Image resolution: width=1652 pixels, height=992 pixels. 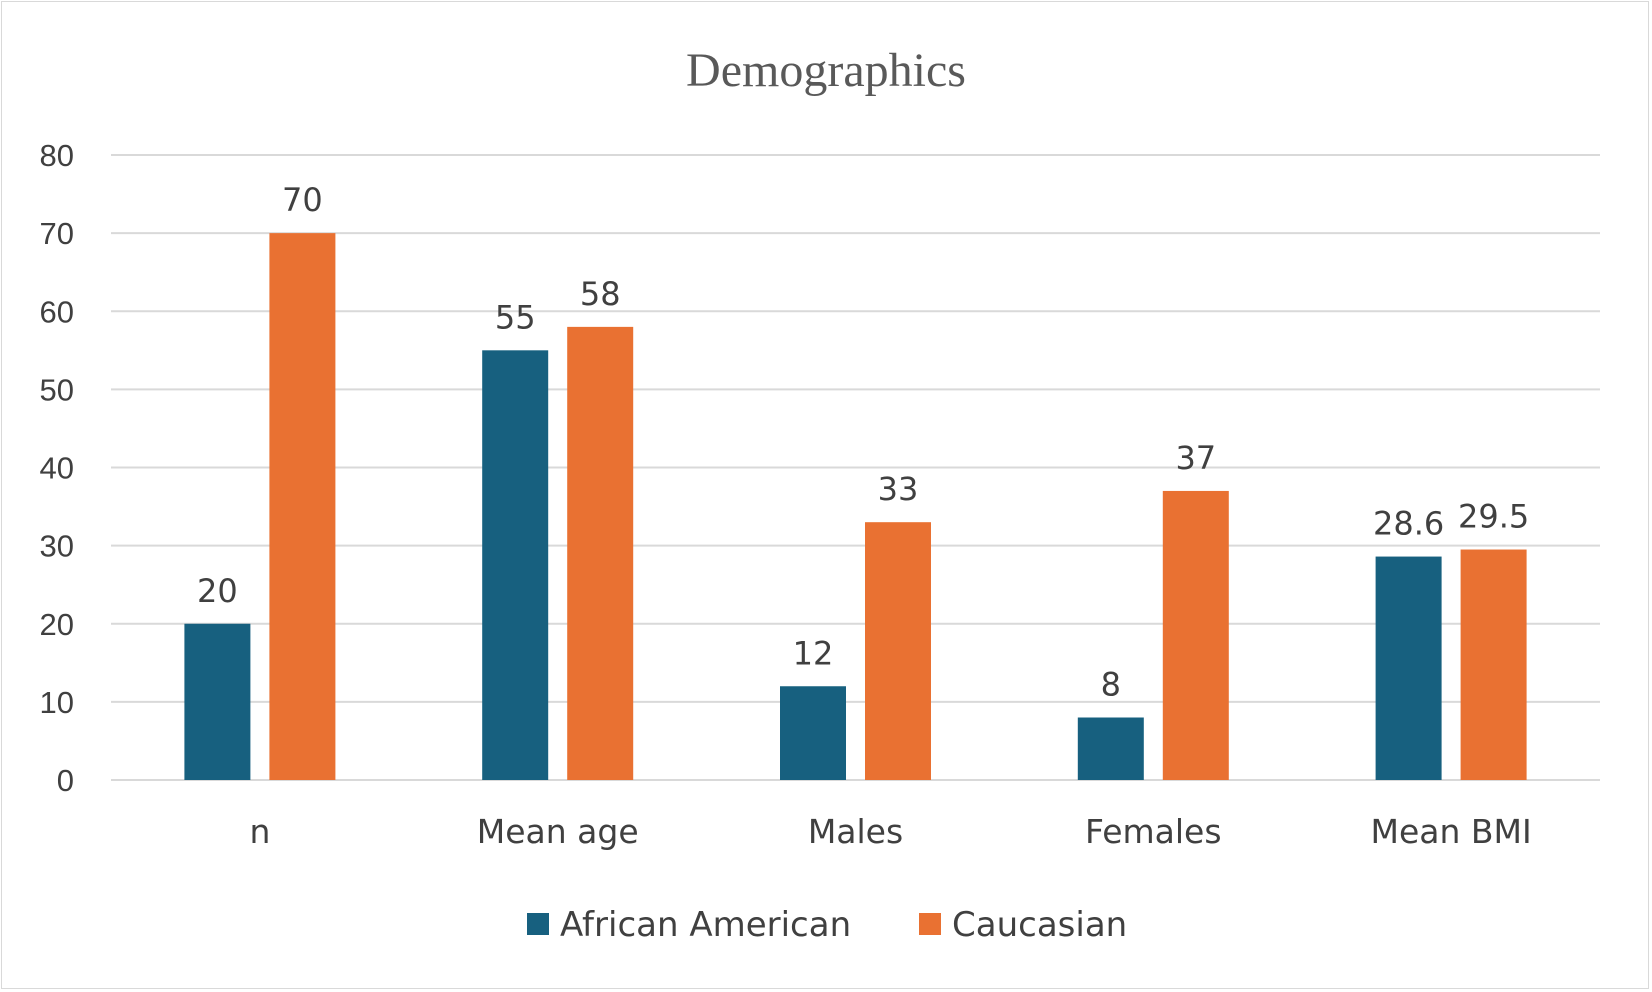 What do you see at coordinates (1153, 831) in the screenshot?
I see `x-category-label: Females` at bounding box center [1153, 831].